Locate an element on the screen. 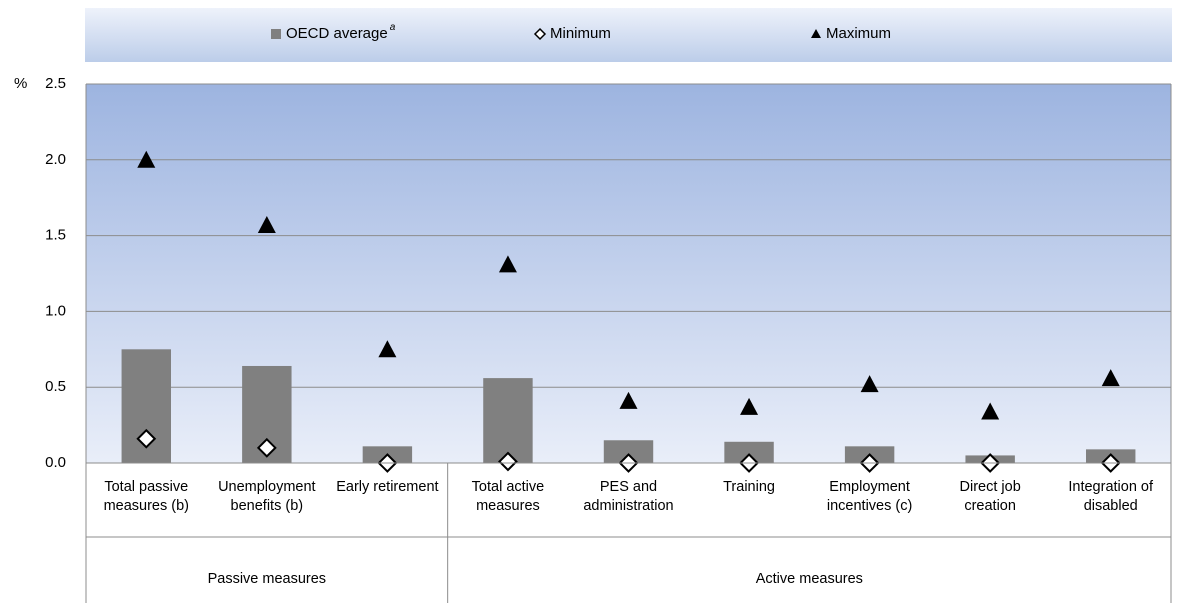  group-label: Active measures is located at coordinates (809, 579).